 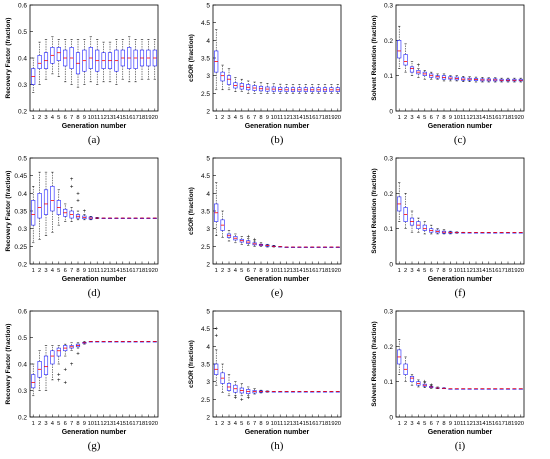 What do you see at coordinates (460, 364) in the screenshot?
I see `plot-frame` at bounding box center [460, 364].